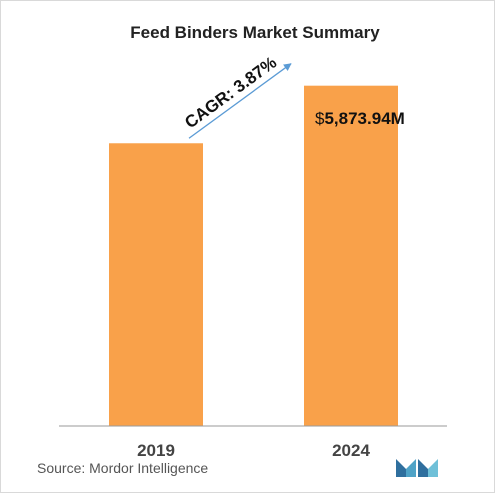 The width and height of the screenshot is (495, 493). Describe the element at coordinates (351, 256) in the screenshot. I see `bar-2024` at that location.